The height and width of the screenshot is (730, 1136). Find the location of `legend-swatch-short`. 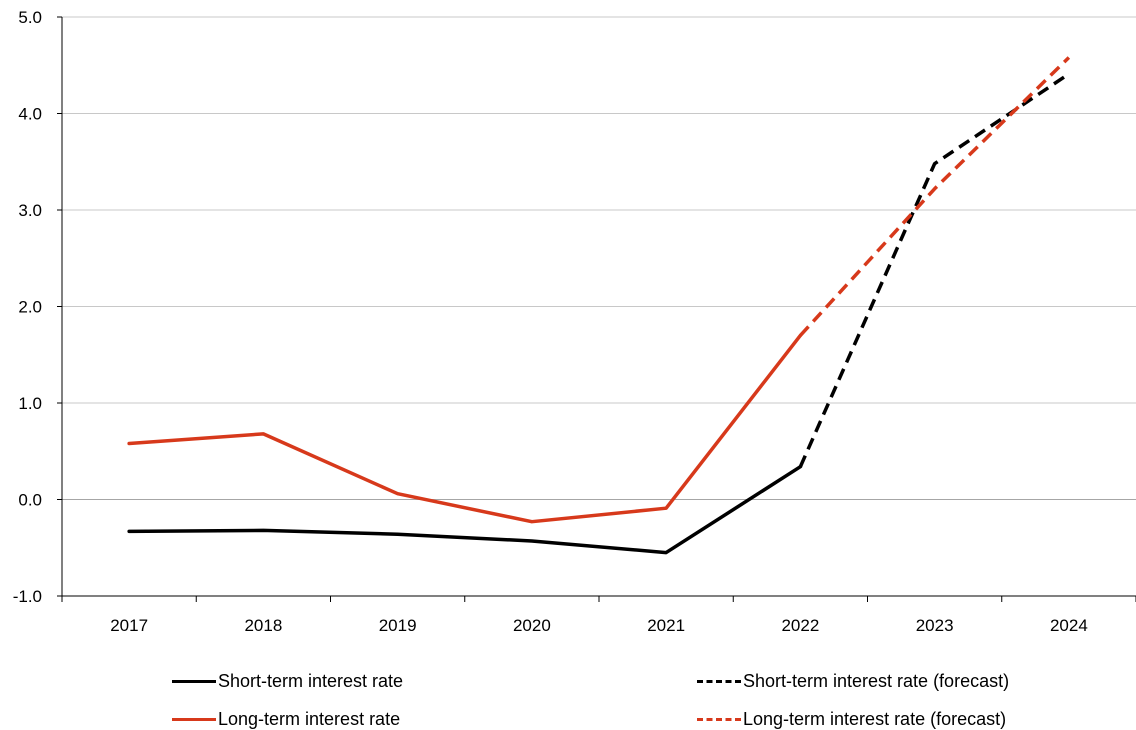

legend-swatch-short is located at coordinates (194, 681).